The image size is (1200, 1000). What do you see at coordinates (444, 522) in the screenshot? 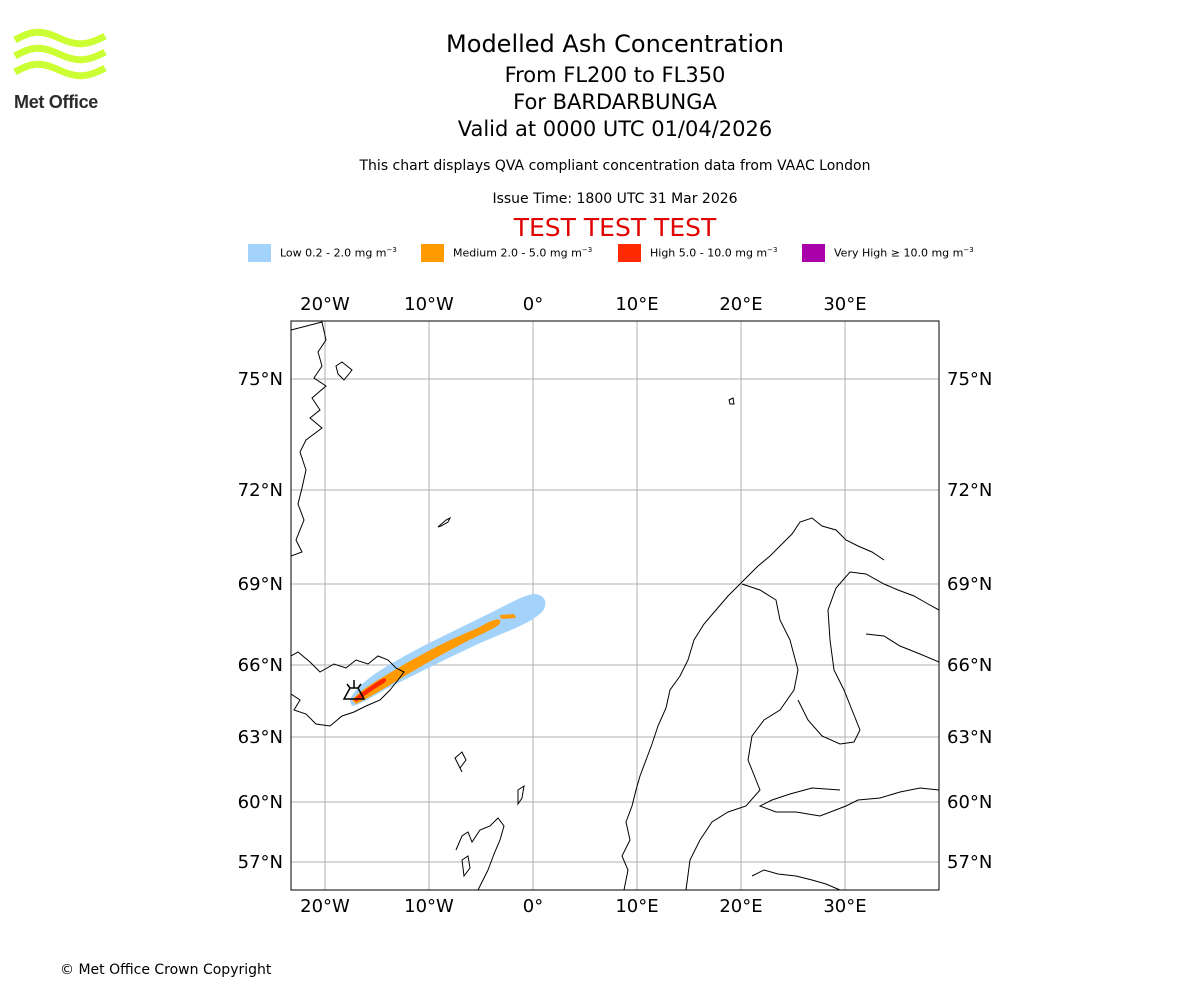
I see `coast-jan-mayen` at bounding box center [444, 522].